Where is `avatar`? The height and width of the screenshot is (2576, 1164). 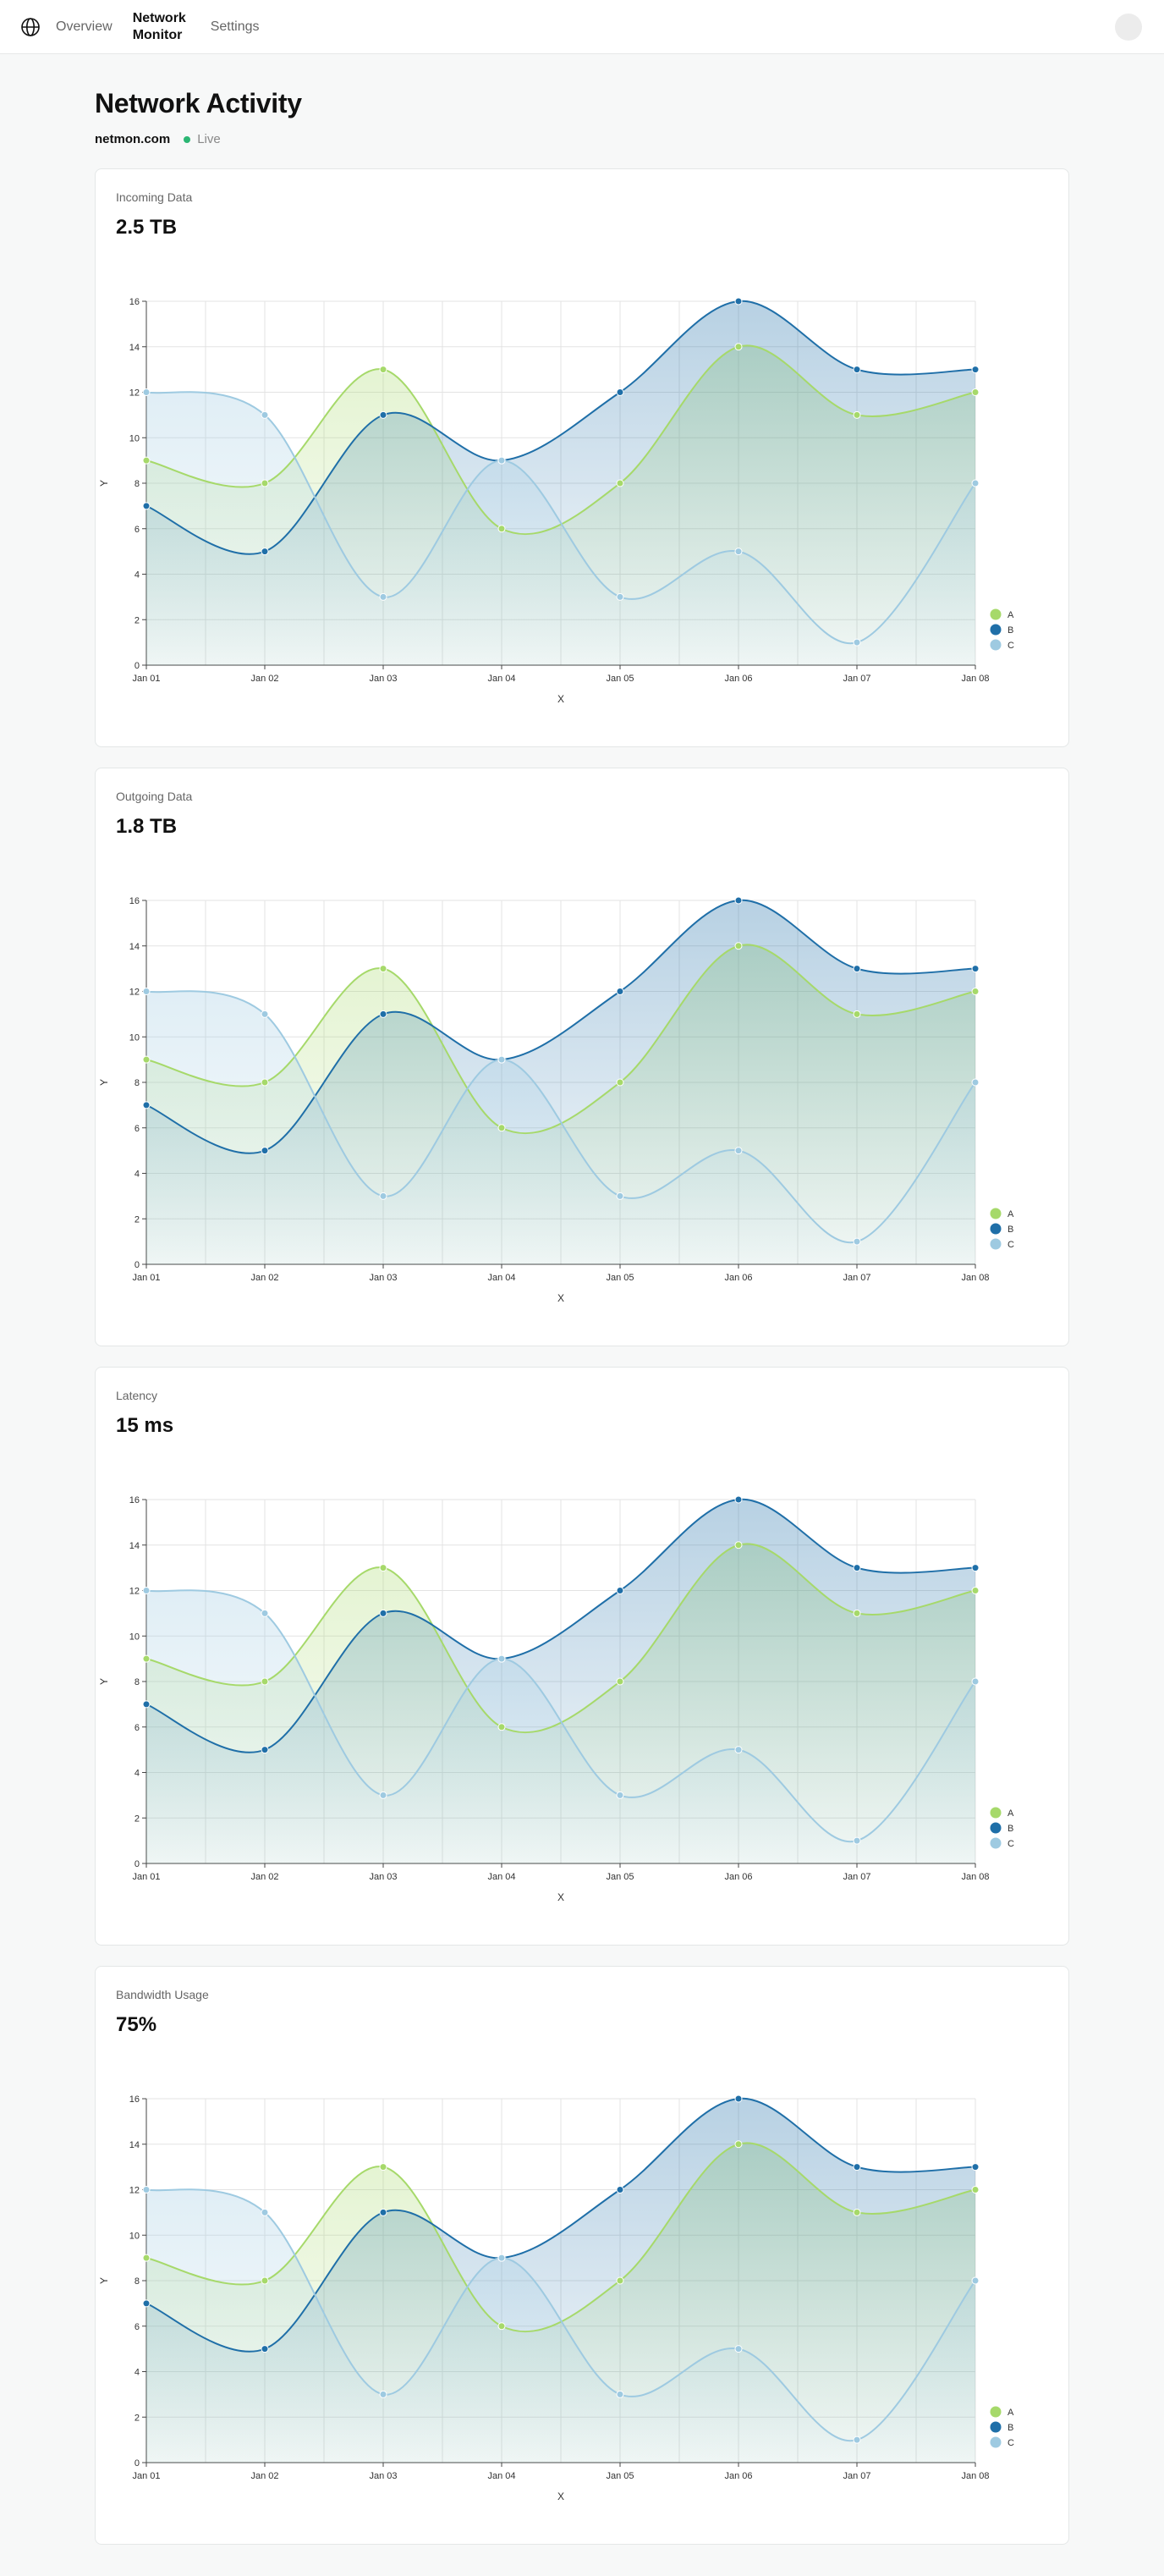
avatar is located at coordinates (1128, 27).